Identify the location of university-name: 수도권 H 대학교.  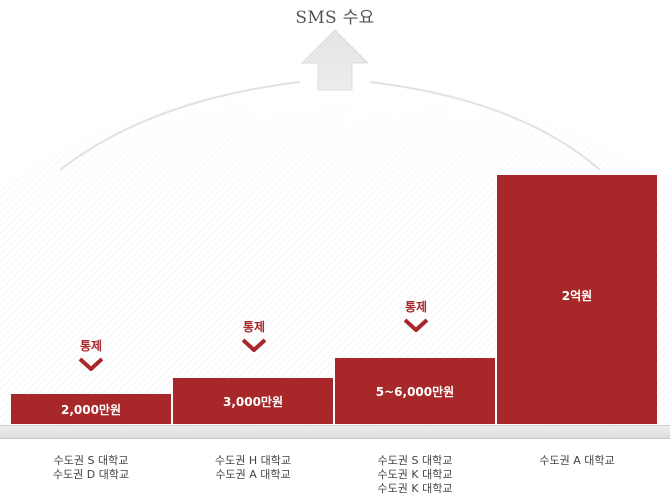
(253, 460).